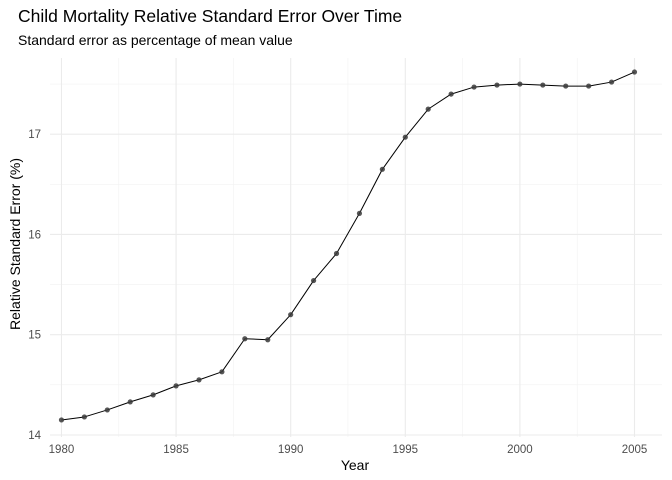  I want to click on x-axis-title: Year, so click(355, 465).